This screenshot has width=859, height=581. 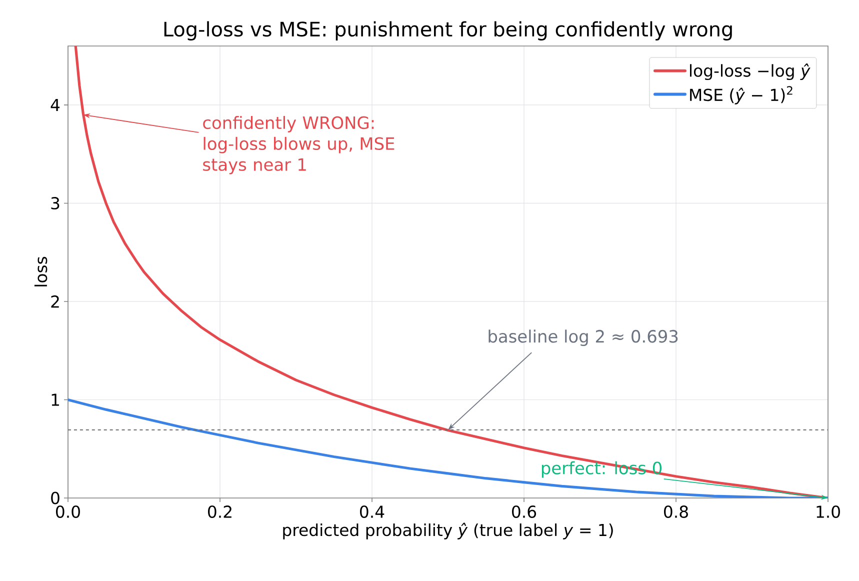 I want to click on x-axis-title: predicted probability ŷ (true label y = 1), so click(x=448, y=531).